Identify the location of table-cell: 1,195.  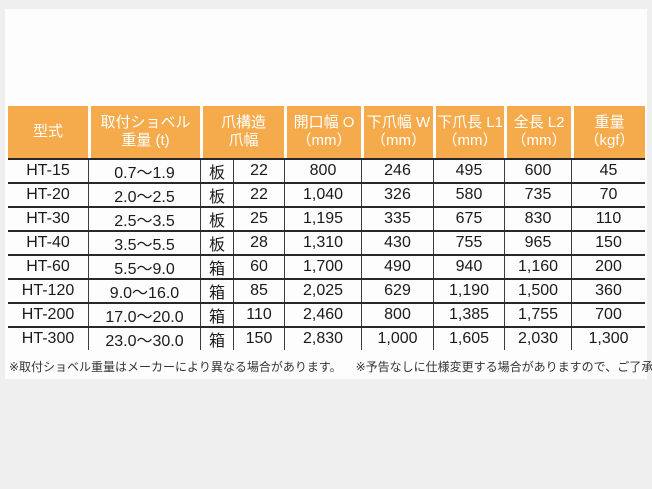
(322, 219).